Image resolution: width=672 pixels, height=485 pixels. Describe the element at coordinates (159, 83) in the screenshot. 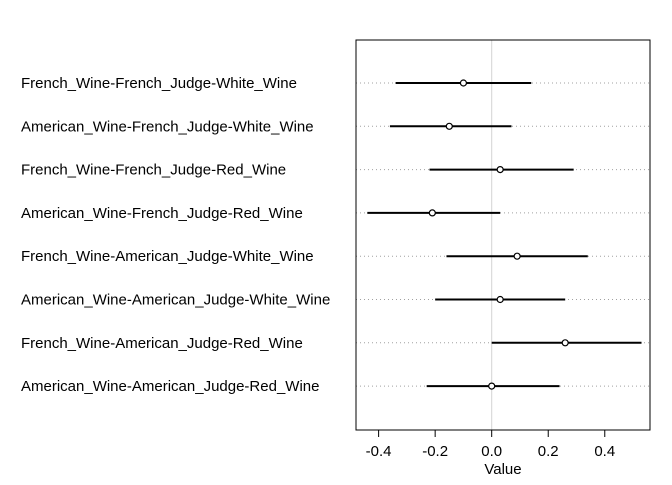

I see `row-label: French_Wine-French_Judge-White_Wine` at that location.